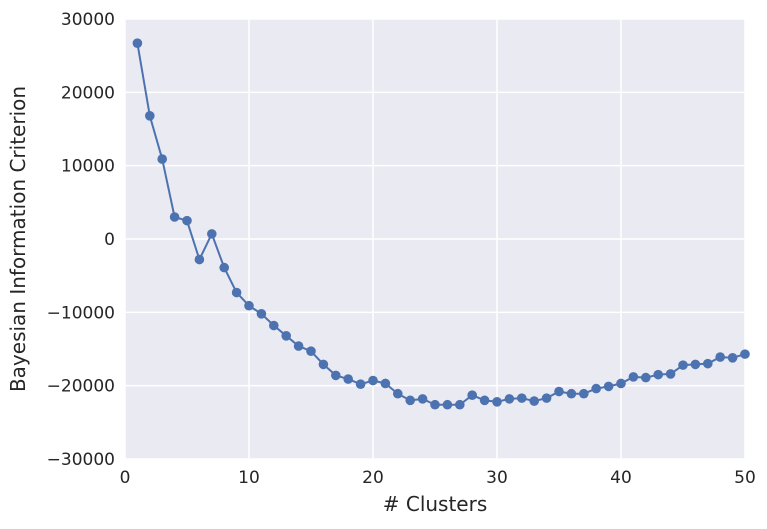  What do you see at coordinates (88, 167) in the screenshot?
I see `y-tick-label: 10000` at bounding box center [88, 167].